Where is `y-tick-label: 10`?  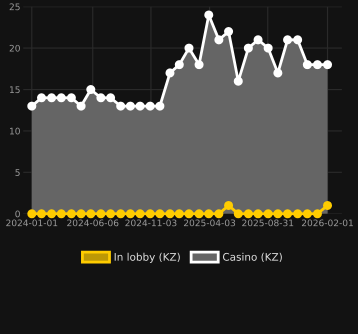
y-tick-label: 10 is located at coordinates (15, 131).